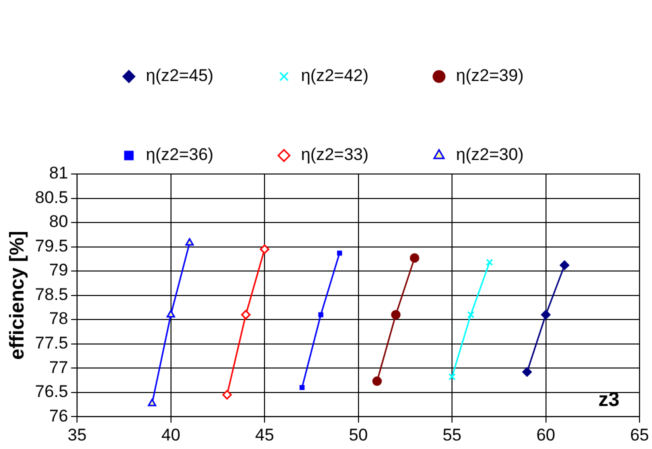  What do you see at coordinates (609, 400) in the screenshot?
I see `x-axis-title: z3` at bounding box center [609, 400].